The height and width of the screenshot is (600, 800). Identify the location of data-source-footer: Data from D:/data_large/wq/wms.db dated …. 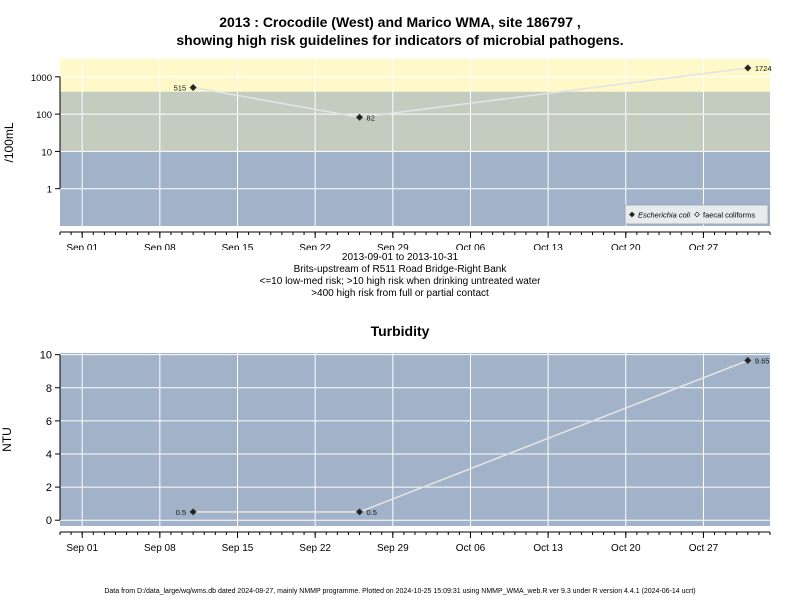
(400, 591).